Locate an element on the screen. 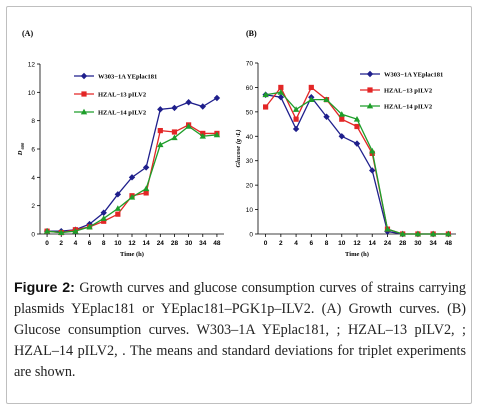  x-tick-label: 2 is located at coordinates (61, 243).